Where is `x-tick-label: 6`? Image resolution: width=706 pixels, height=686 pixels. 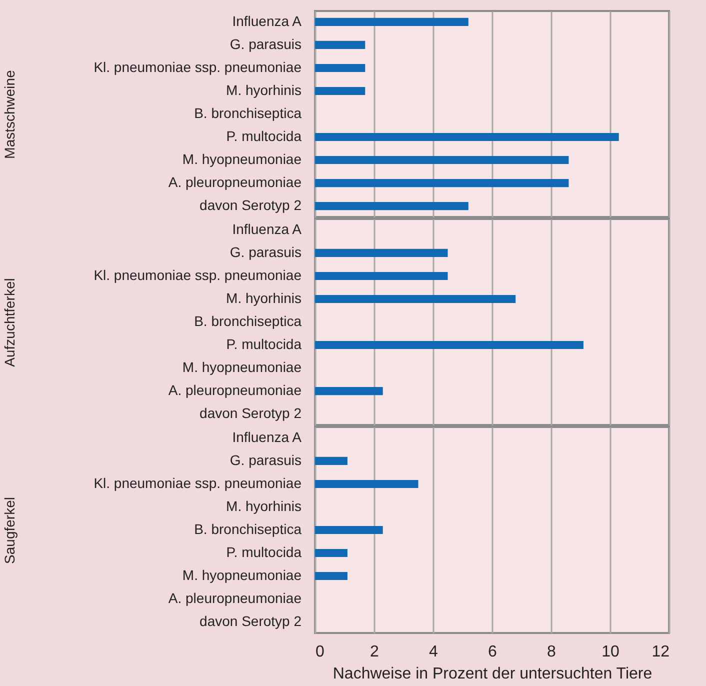
x-tick-label: 6 is located at coordinates (493, 652).